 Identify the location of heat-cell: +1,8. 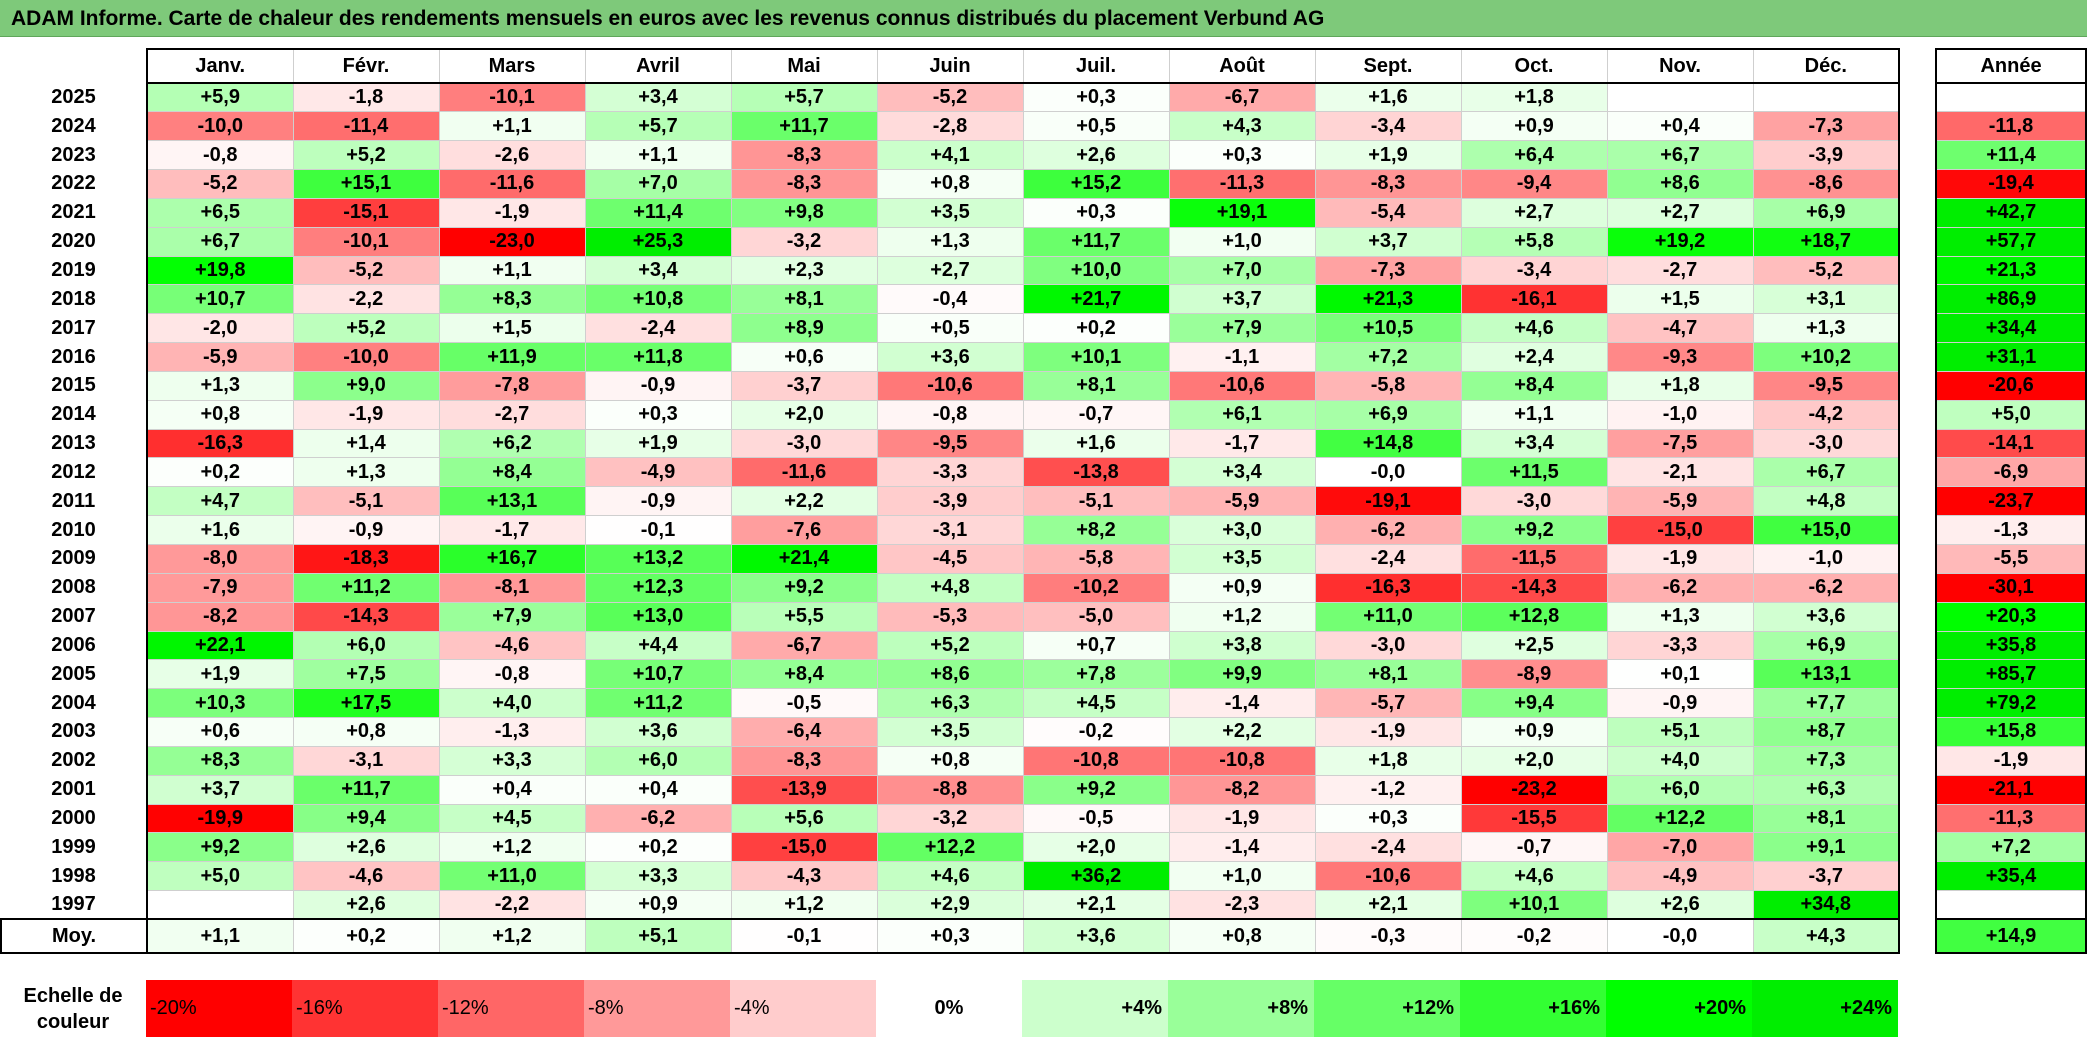
(1680, 385).